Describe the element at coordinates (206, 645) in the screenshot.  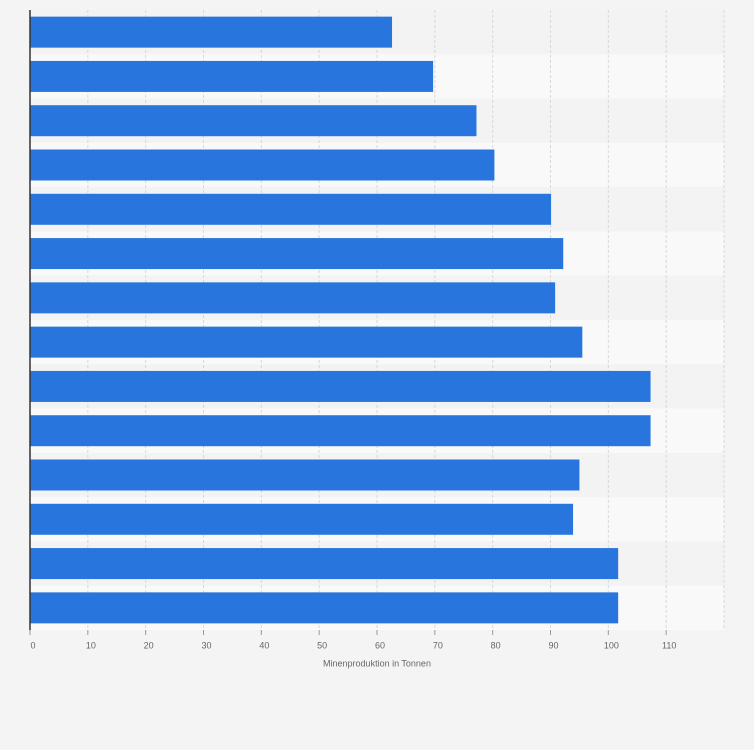
I see `x-tick-label: 30` at that location.